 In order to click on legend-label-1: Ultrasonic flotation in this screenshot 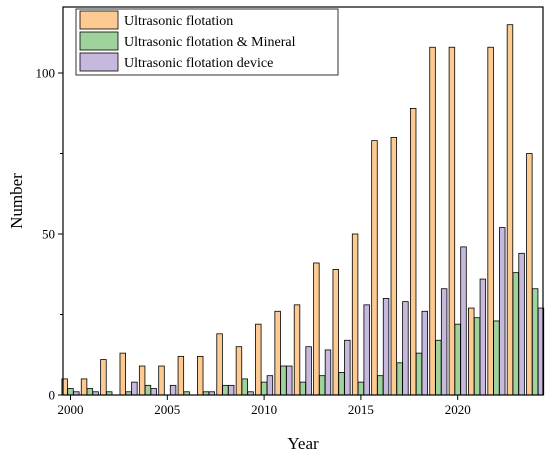, I will do `click(178, 21)`.